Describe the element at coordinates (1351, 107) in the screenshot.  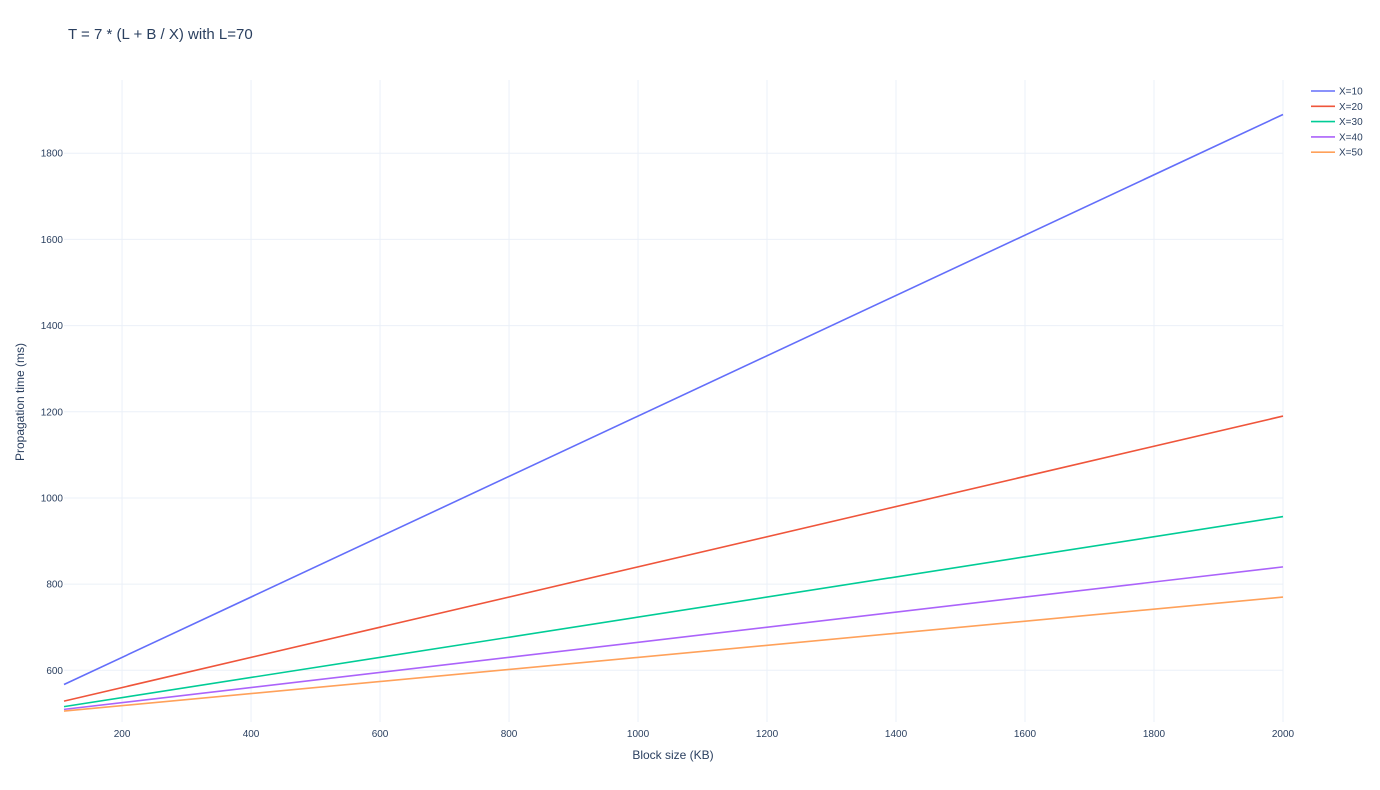
I see `legend-label: X=20` at that location.